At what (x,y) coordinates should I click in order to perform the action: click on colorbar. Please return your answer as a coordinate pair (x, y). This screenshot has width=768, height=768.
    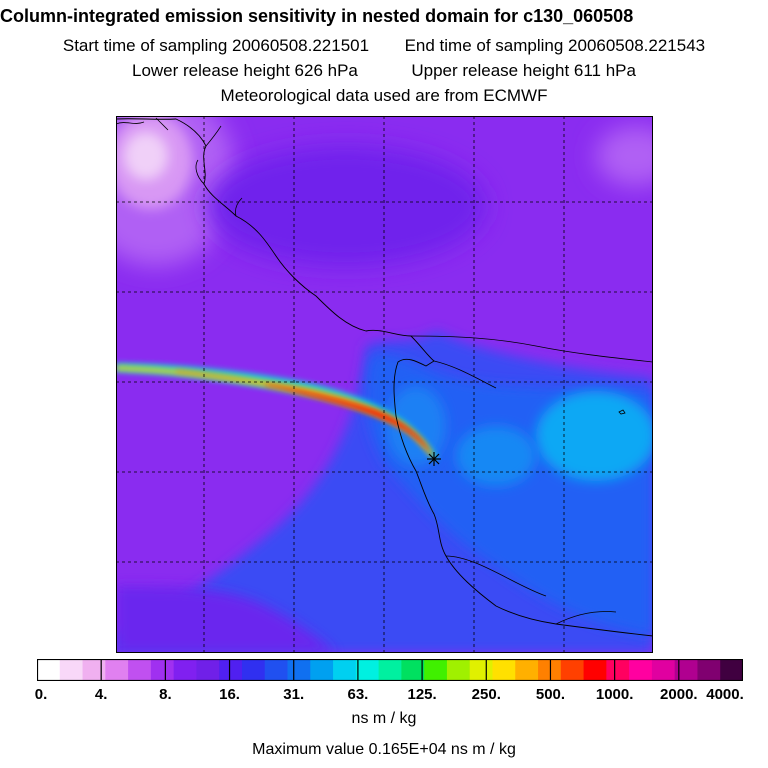
    Looking at the image, I should click on (390, 670).